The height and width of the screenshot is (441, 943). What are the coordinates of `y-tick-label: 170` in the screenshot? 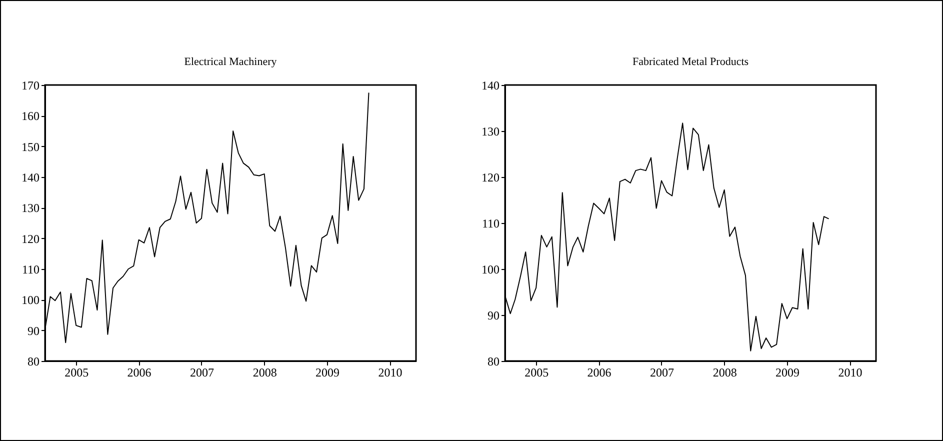 It's located at (31, 85).